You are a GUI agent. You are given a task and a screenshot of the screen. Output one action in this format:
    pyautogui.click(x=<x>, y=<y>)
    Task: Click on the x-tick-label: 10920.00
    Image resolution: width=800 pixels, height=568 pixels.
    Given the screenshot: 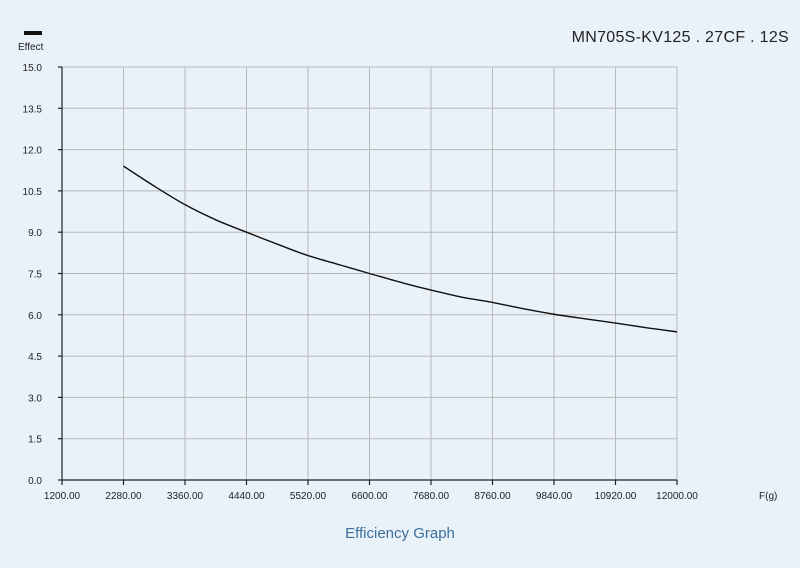 What is the action you would take?
    pyautogui.click(x=616, y=496)
    